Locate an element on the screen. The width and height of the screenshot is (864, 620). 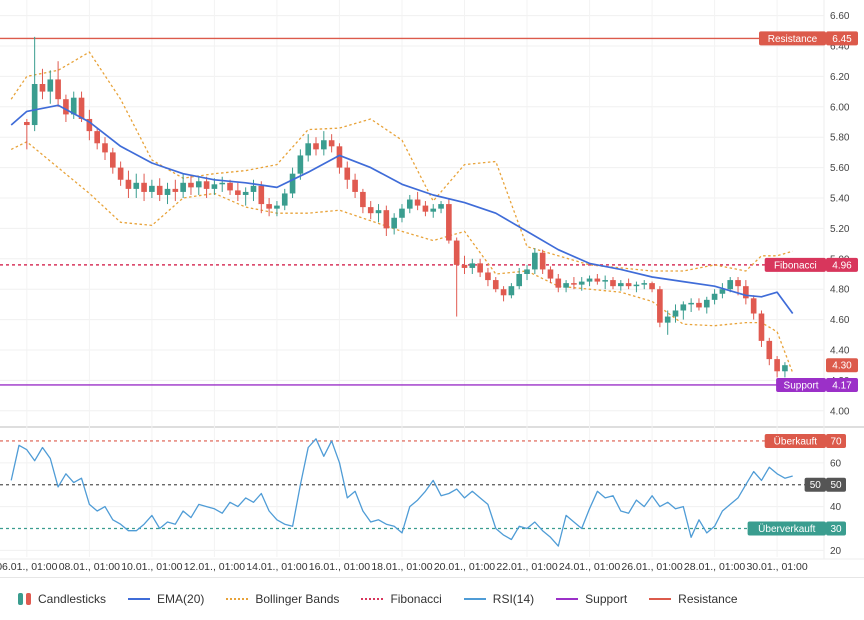
rsi-level-tag-2-value: 30 is located at coordinates (836, 529).